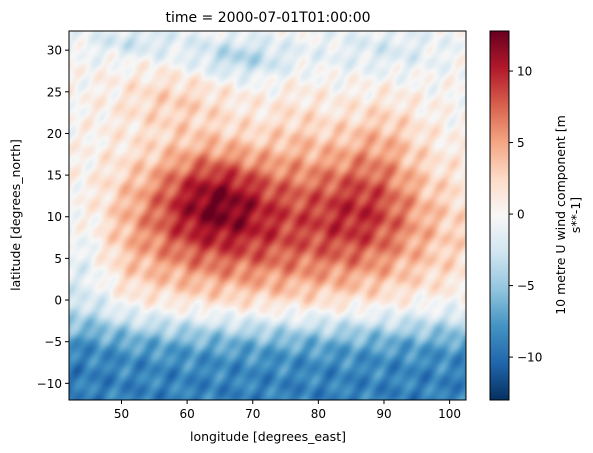  What do you see at coordinates (268, 436) in the screenshot?
I see `x-axis-label: longitude [degrees_east]` at bounding box center [268, 436].